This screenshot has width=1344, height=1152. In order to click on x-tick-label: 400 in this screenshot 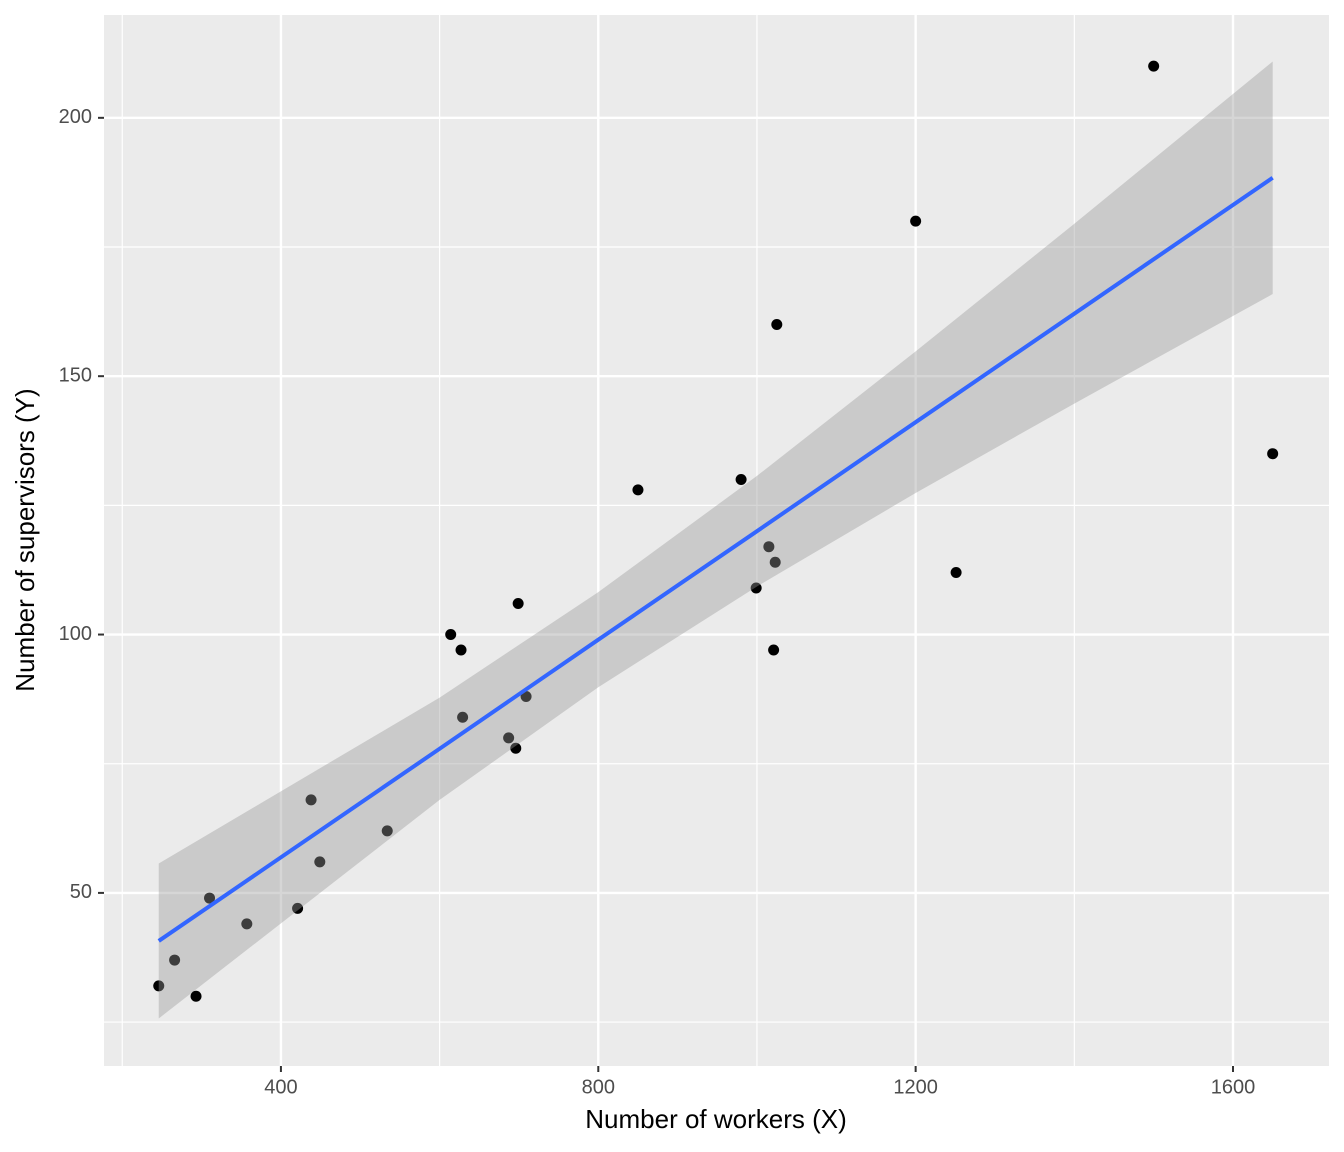, I will do `click(280, 1087)`.